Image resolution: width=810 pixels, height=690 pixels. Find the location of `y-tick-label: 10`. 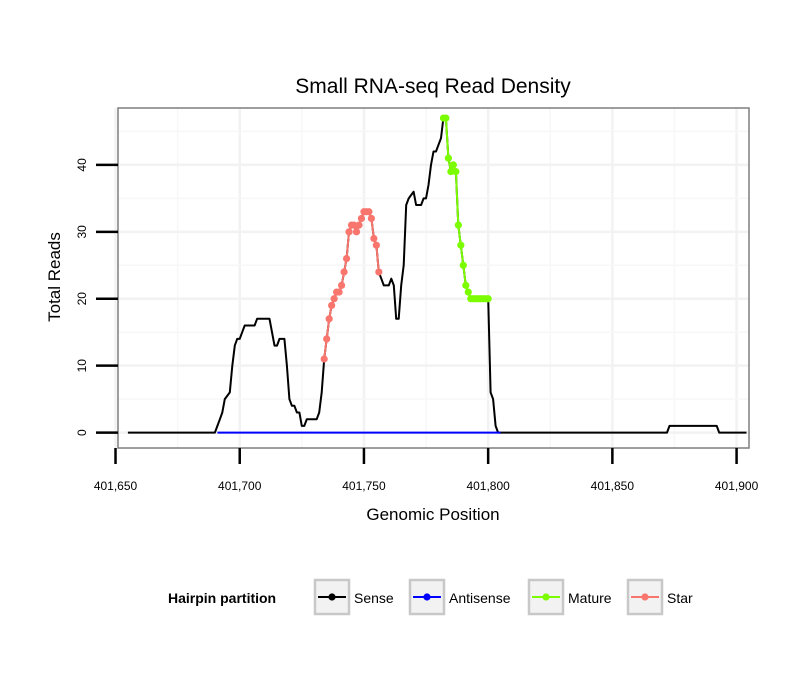

y-tick-label: 10 is located at coordinates (82, 366).